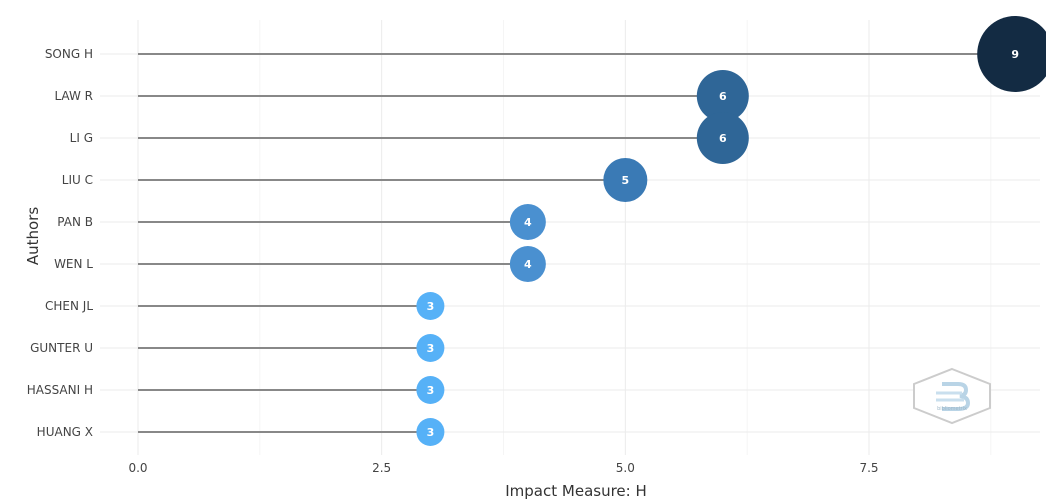 The width and height of the screenshot is (1046, 500). Describe the element at coordinates (65, 432) in the screenshot. I see `y-tick-label: HUANG X` at that location.